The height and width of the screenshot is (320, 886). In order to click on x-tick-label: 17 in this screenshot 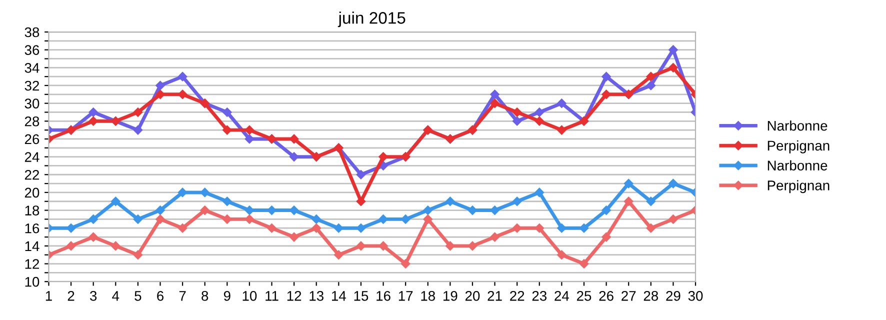, I will do `click(405, 296)`.